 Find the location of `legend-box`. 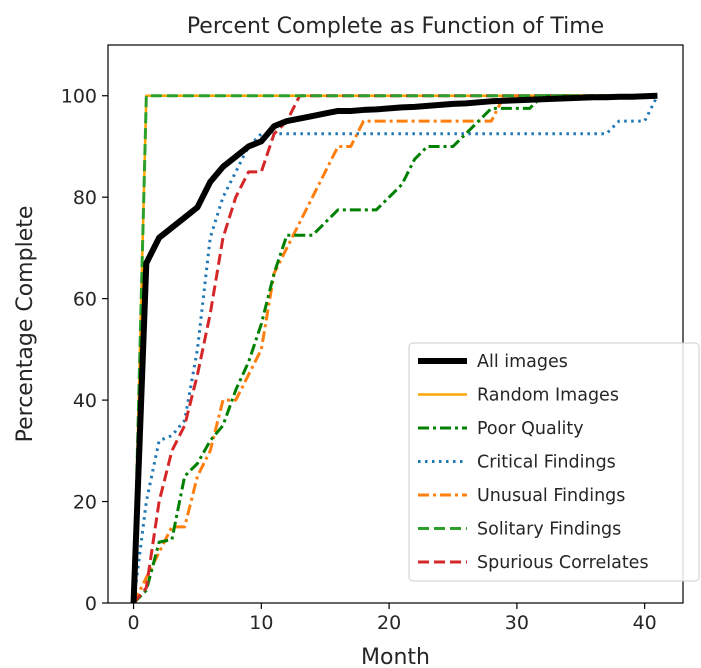

legend-box is located at coordinates (554, 462).